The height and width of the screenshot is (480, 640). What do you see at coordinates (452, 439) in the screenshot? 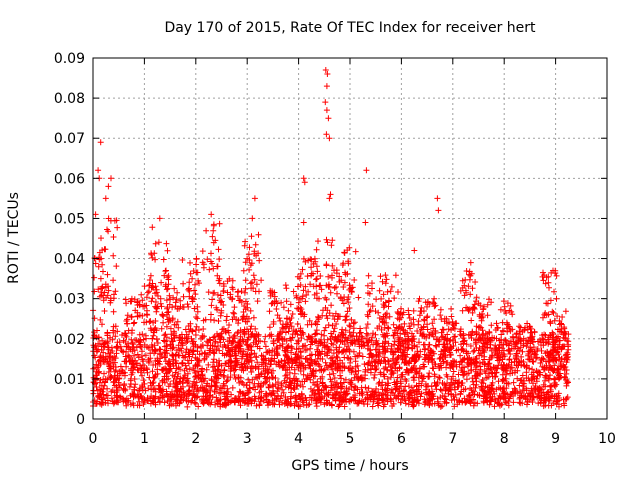
I see `x-tick-label: 7` at bounding box center [452, 439].